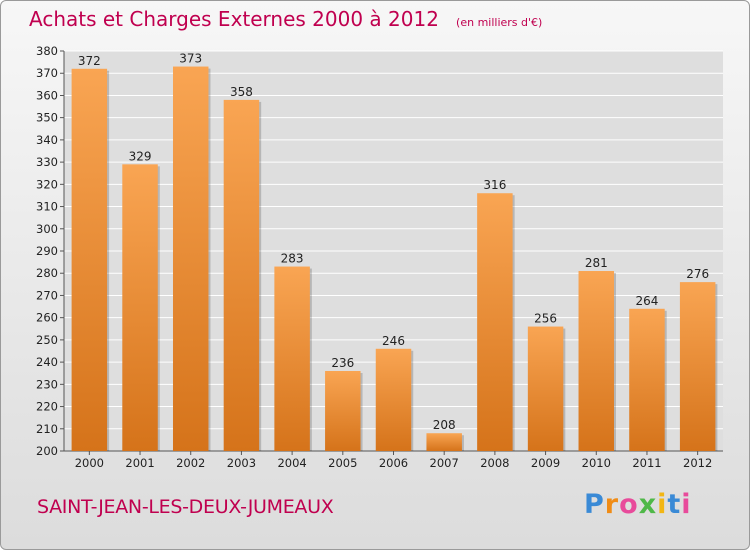 Image resolution: width=750 pixels, height=550 pixels. Describe the element at coordinates (291, 463) in the screenshot. I see `x-tick-label: 2004` at that location.